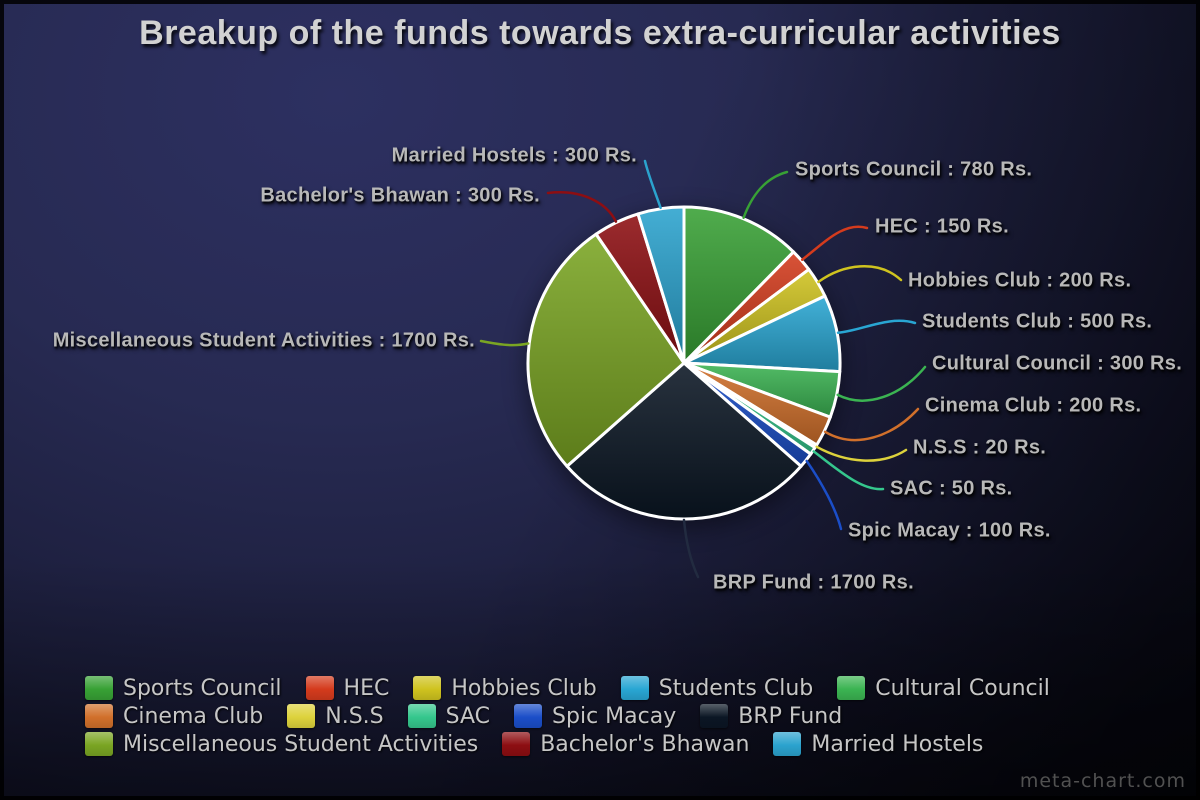  I want to click on legend-item-hec: HEC, so click(347, 688).